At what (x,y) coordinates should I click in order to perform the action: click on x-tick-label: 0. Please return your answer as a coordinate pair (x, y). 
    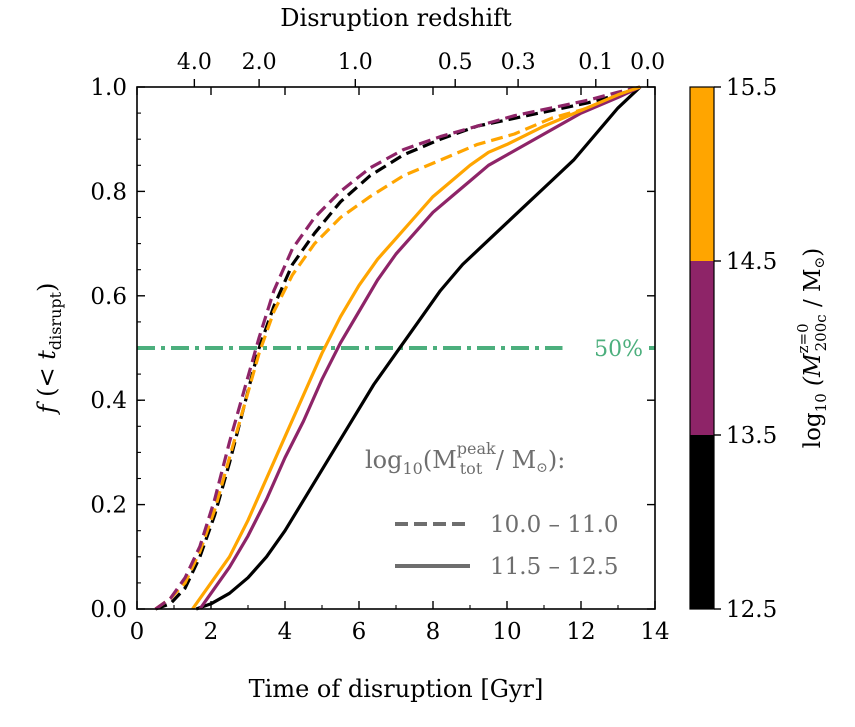
    Looking at the image, I should click on (137, 632).